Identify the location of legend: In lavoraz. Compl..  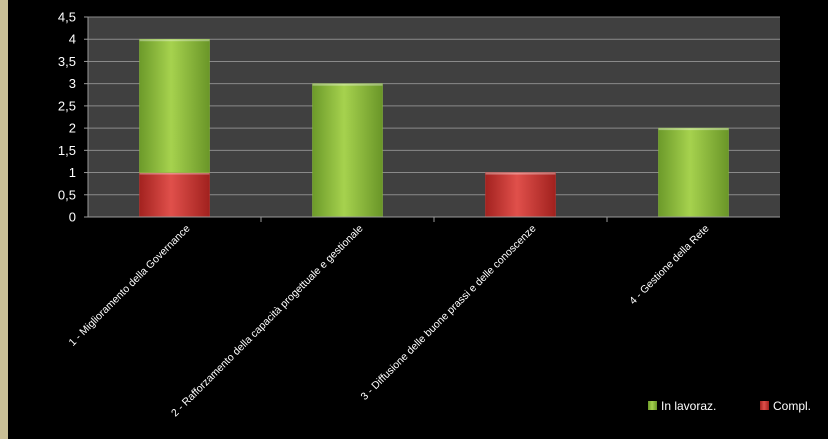
(729, 406).